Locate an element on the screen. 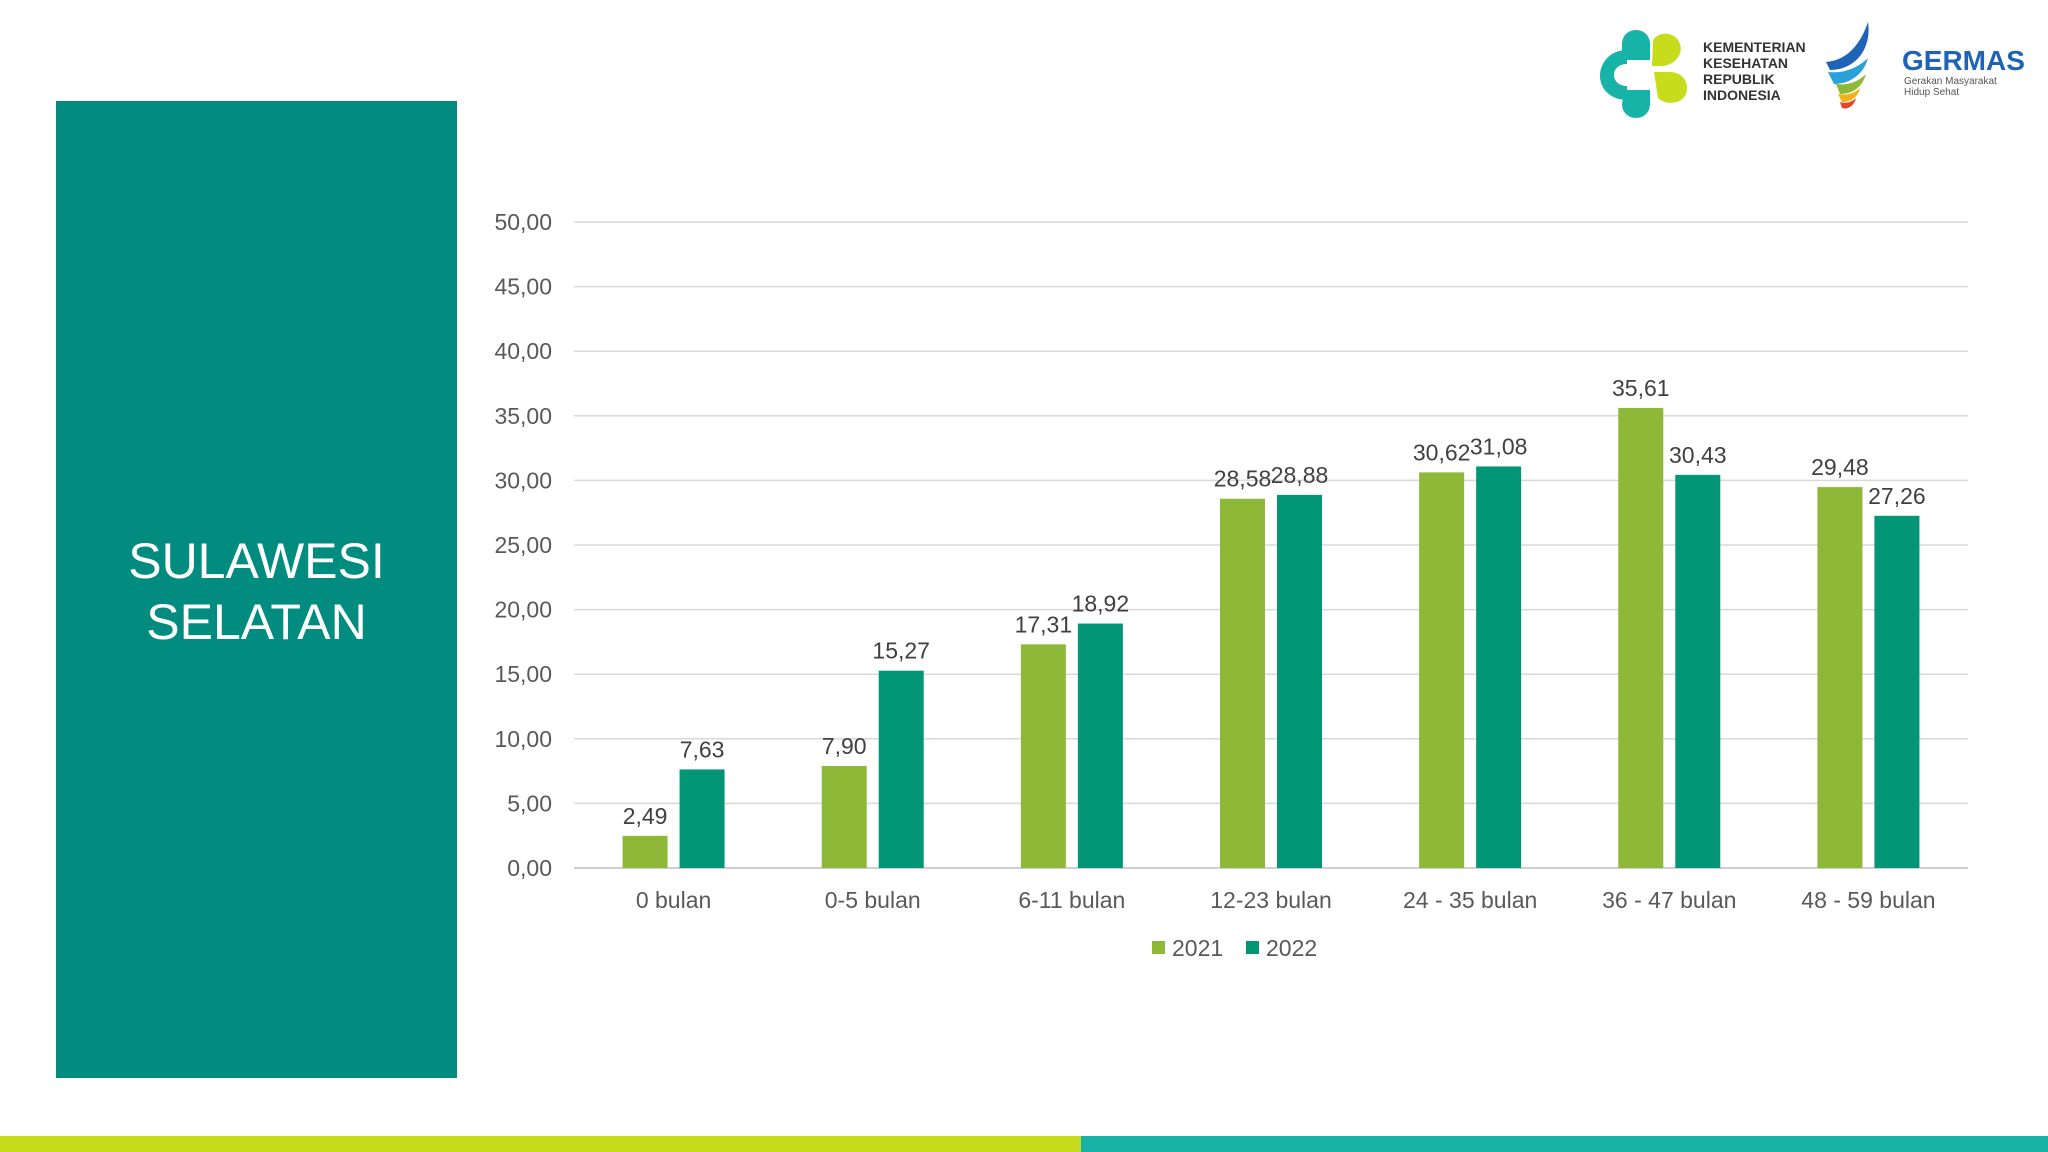  region-title-line1: SULAWESI is located at coordinates (256, 561).